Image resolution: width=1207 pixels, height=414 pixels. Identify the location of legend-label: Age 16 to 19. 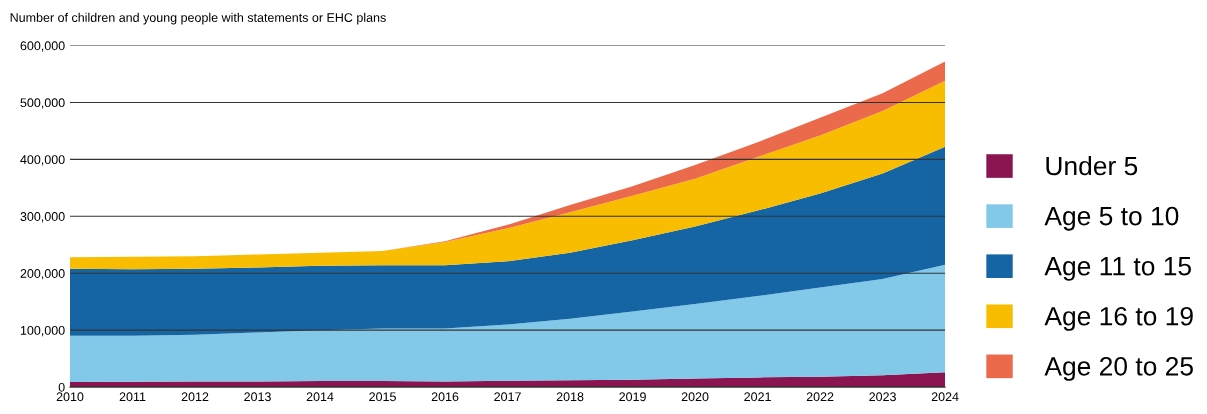
(1118, 318).